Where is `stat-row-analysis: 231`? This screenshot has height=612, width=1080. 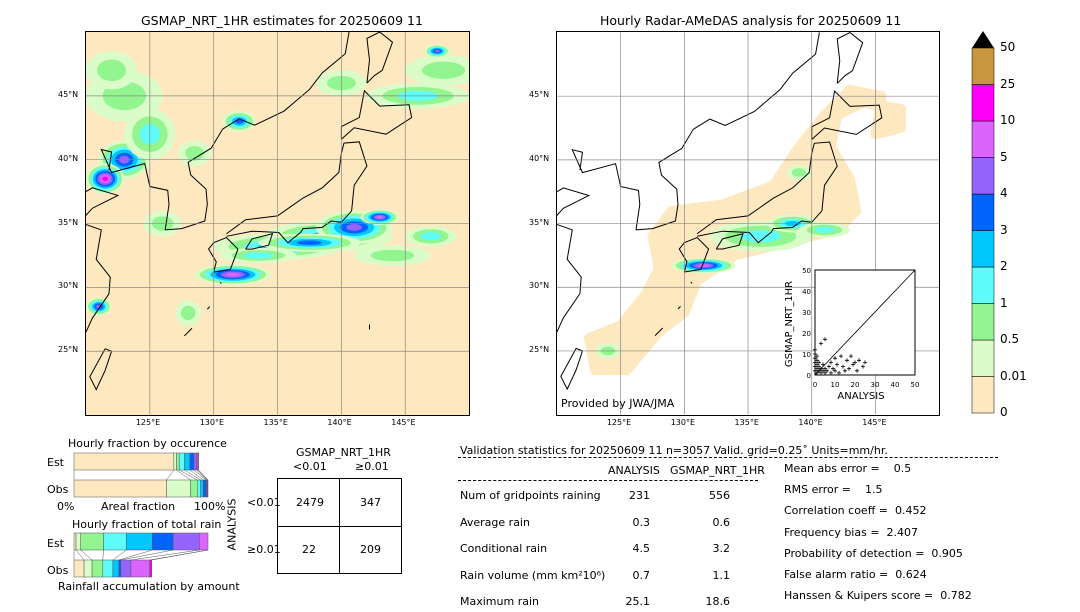 stat-row-analysis: 231 is located at coordinates (639, 495).